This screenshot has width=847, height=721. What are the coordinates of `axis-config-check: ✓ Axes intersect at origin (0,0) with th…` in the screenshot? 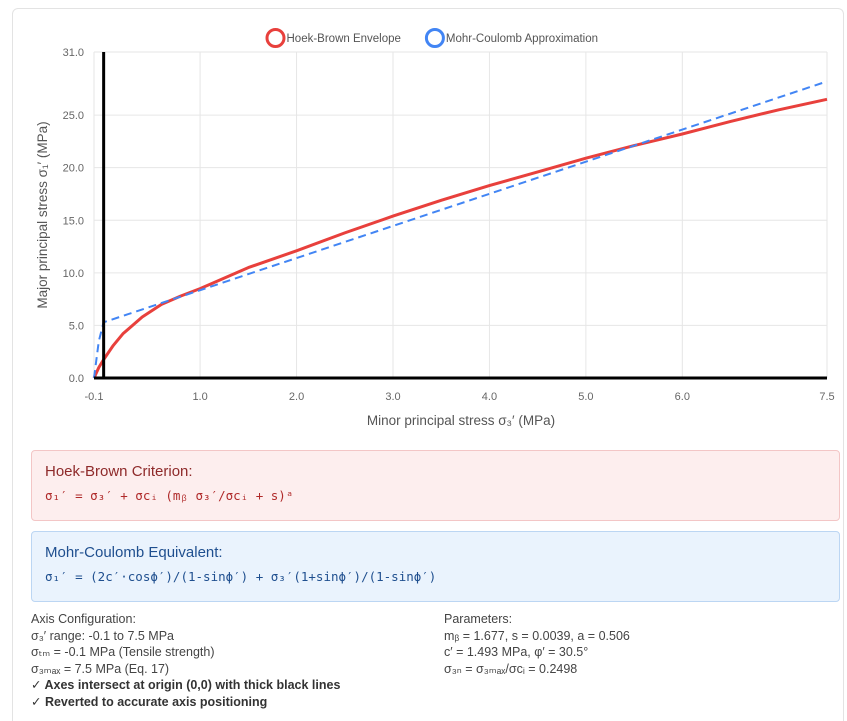 It's located at (186, 685).